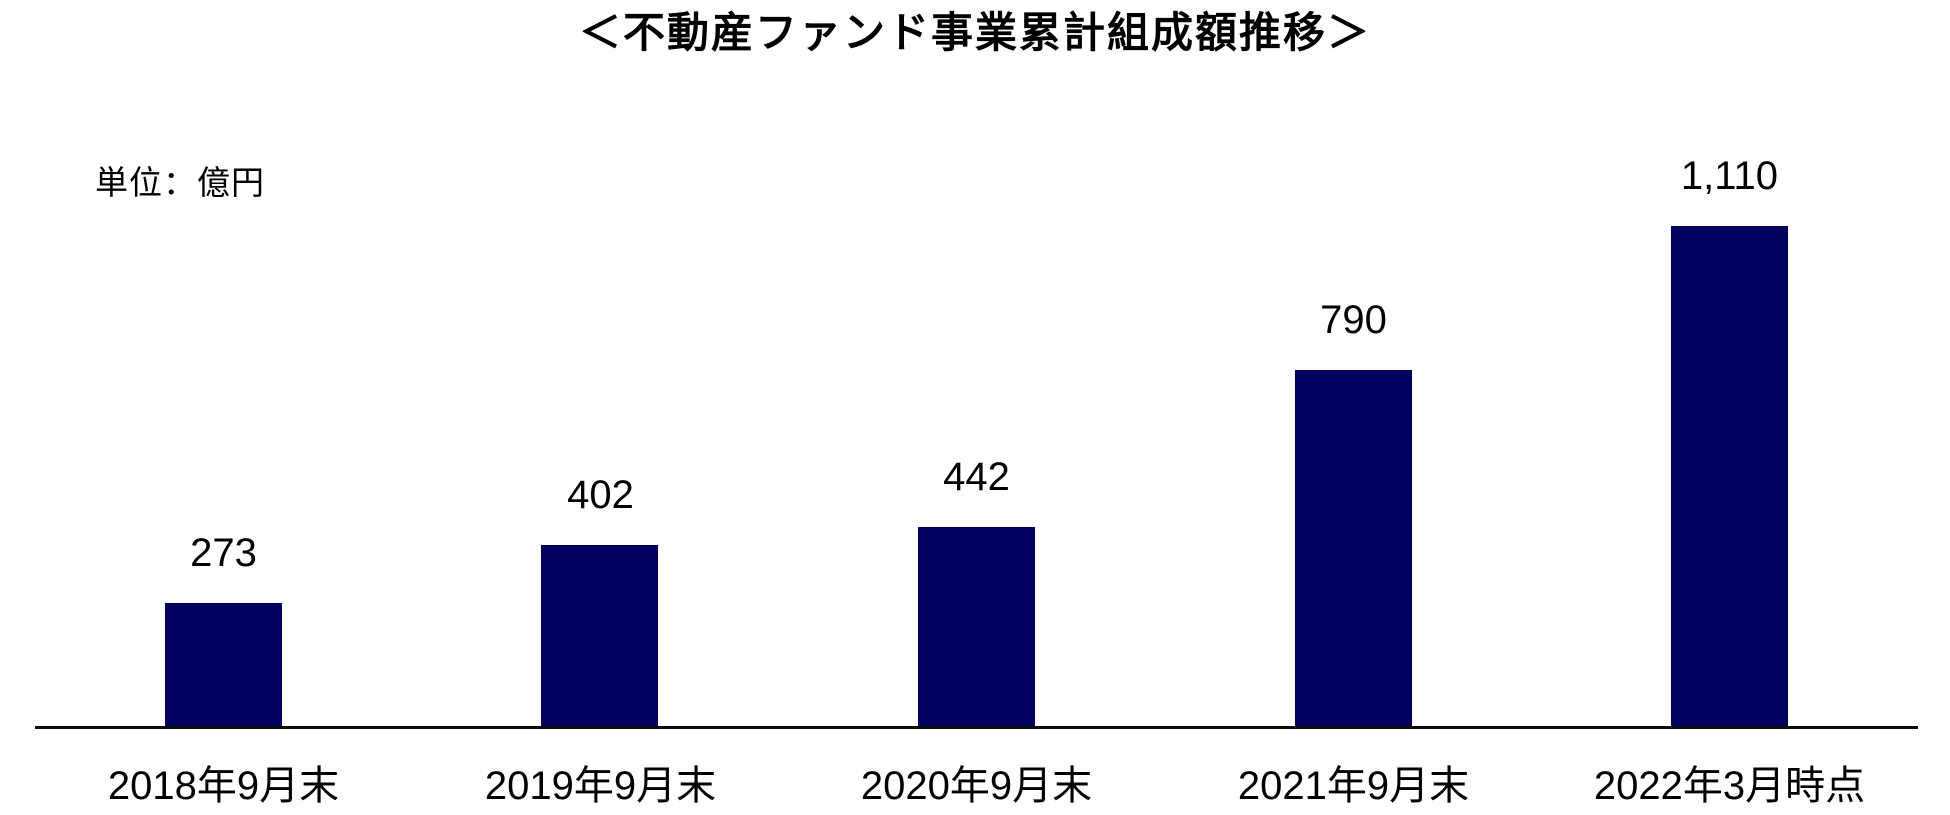 The image size is (1950, 815). I want to click on x-tick-label: 2021年9月末, so click(1353, 786).